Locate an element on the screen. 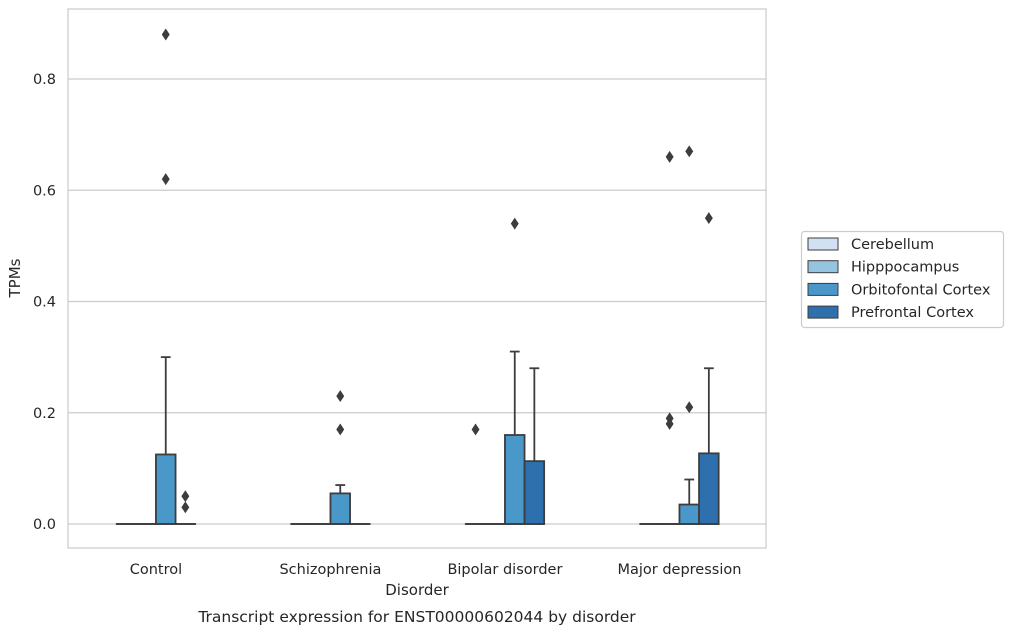  y-axis-label: TPMs is located at coordinates (15, 278).